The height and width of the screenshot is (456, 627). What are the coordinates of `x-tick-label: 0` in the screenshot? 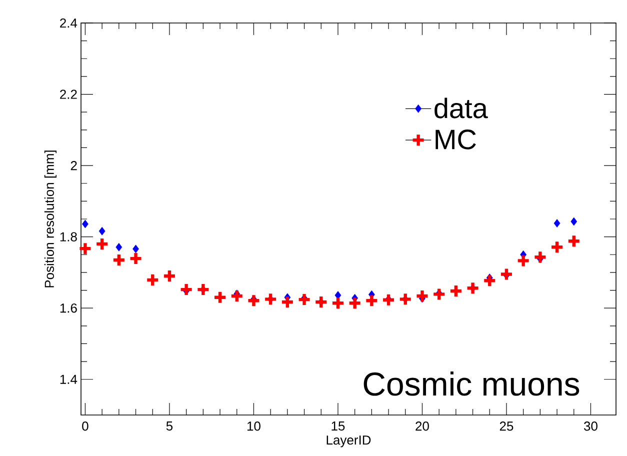 It's located at (85, 426).